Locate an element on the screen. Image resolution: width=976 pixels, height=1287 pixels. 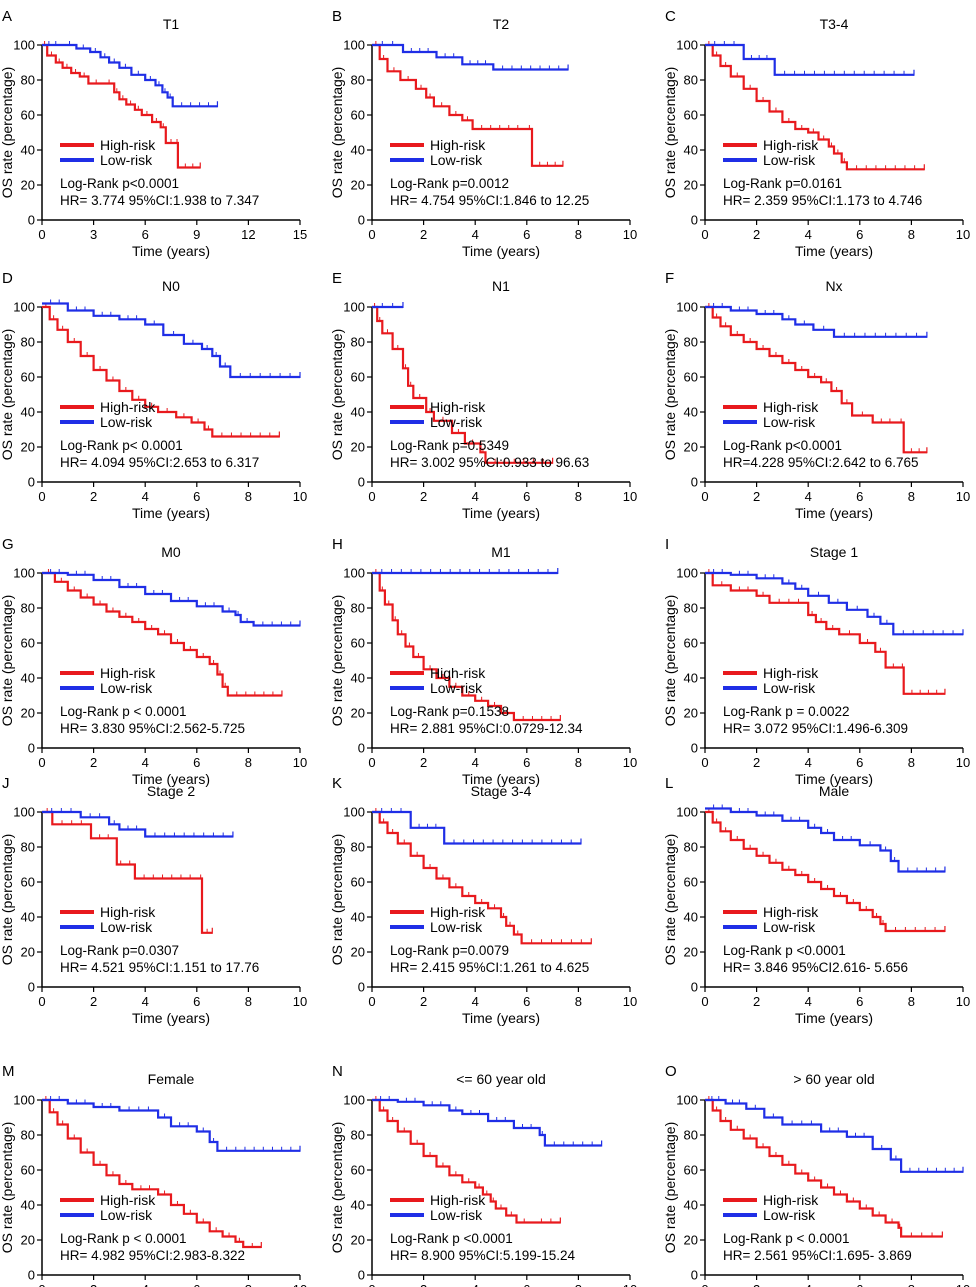
panel-label: F is located at coordinates (669, 278).